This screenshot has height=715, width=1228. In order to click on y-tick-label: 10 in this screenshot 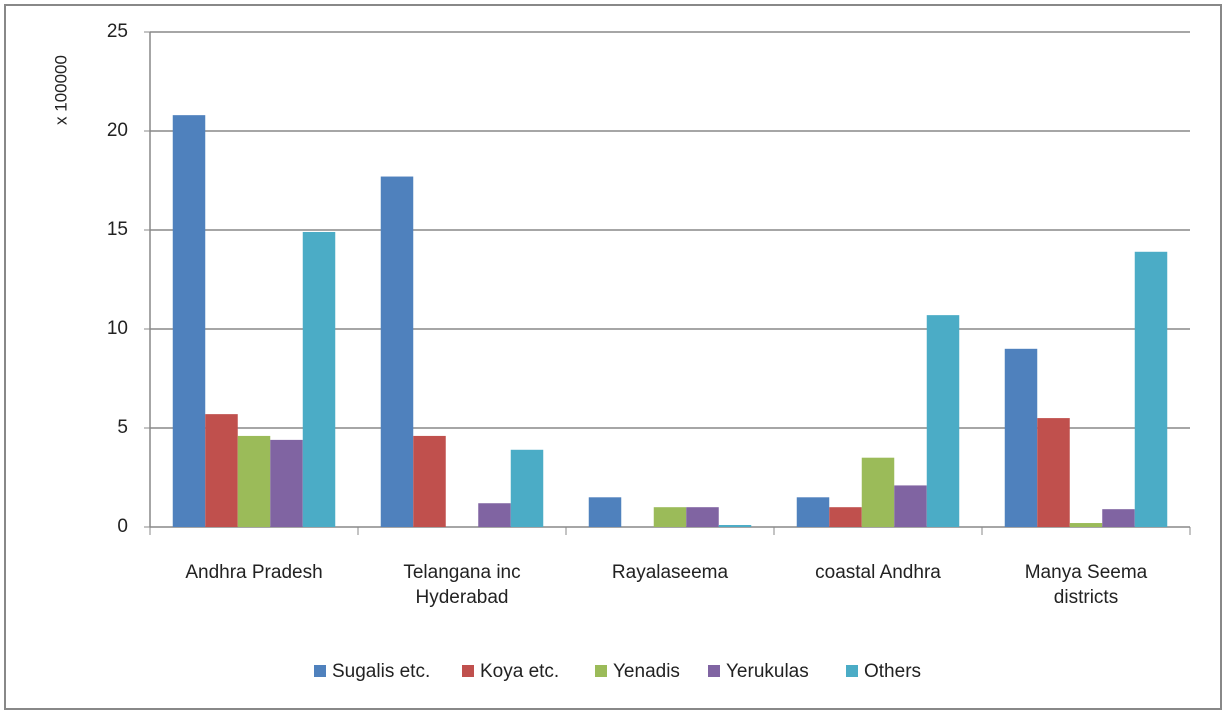, I will do `click(117, 328)`.